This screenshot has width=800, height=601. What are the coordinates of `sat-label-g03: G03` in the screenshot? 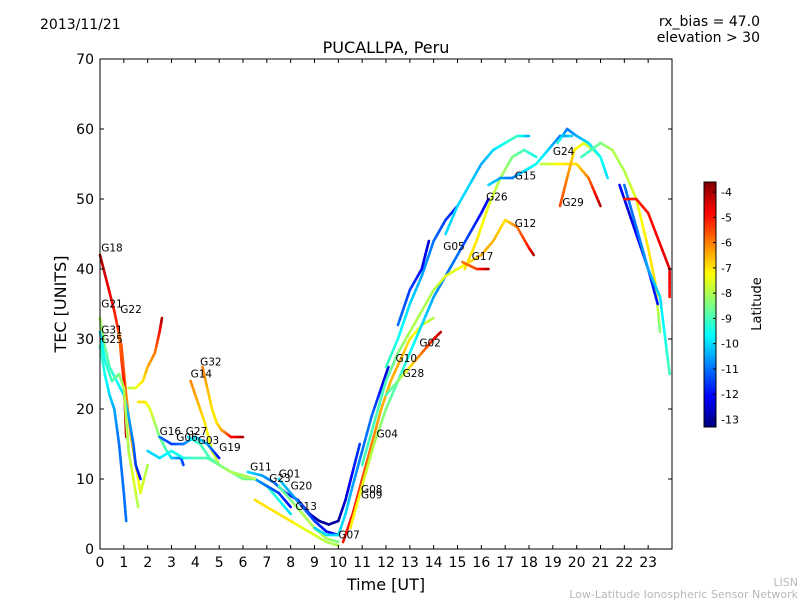 It's located at (209, 441).